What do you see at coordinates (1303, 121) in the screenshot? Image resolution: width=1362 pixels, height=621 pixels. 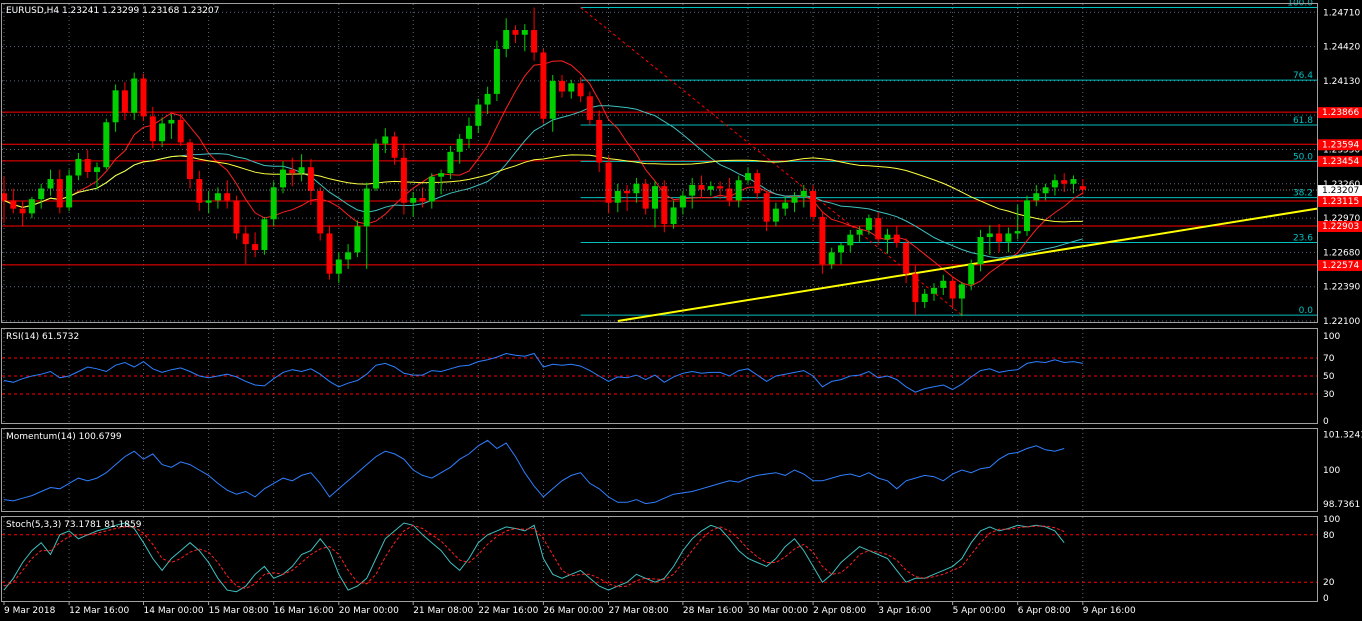 I see `fib-level-label: 61.8` at bounding box center [1303, 121].